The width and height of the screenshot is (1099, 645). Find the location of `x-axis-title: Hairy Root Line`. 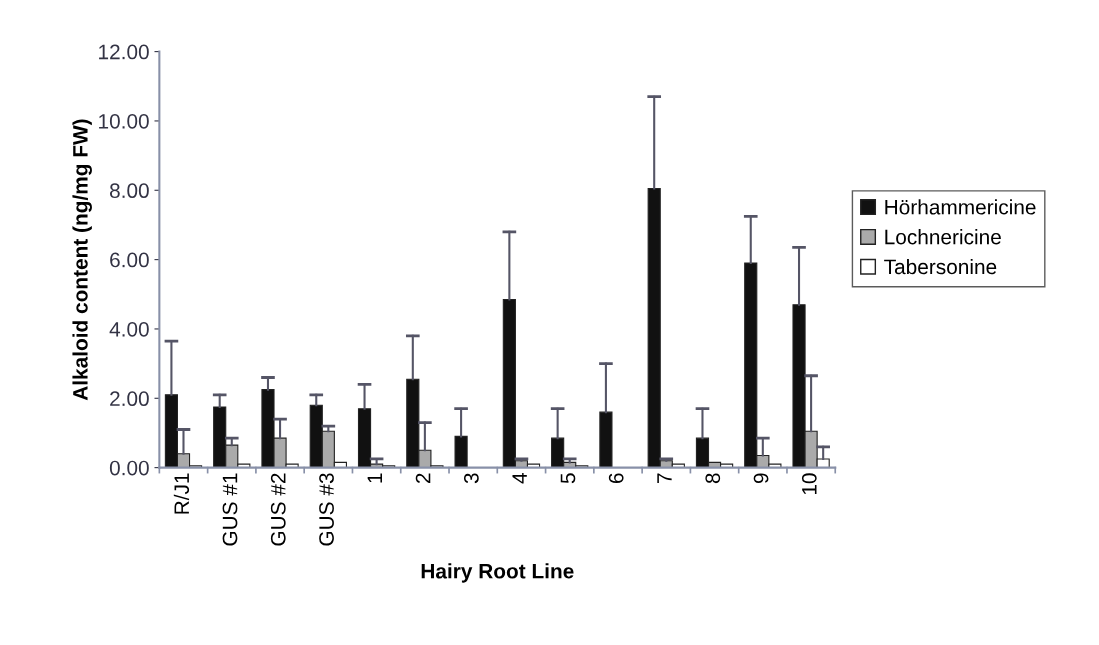

x-axis-title: Hairy Root Line is located at coordinates (497, 573).